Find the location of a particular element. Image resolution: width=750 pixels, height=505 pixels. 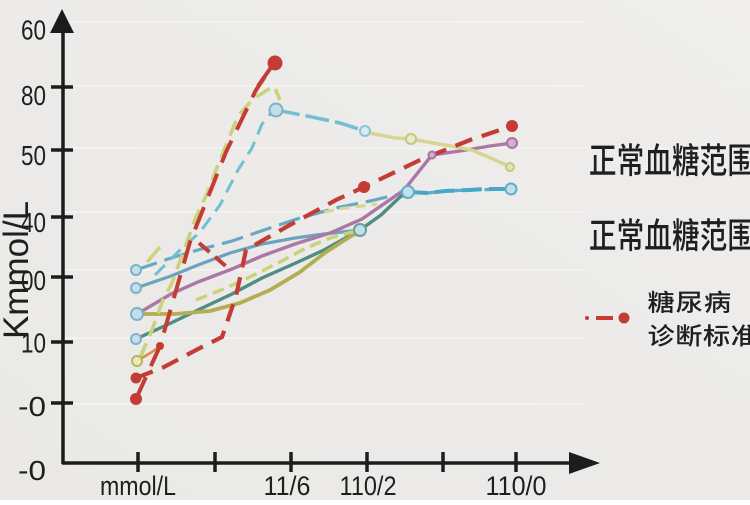

svg-text: Kmmol/L is located at coordinates (18, 270).